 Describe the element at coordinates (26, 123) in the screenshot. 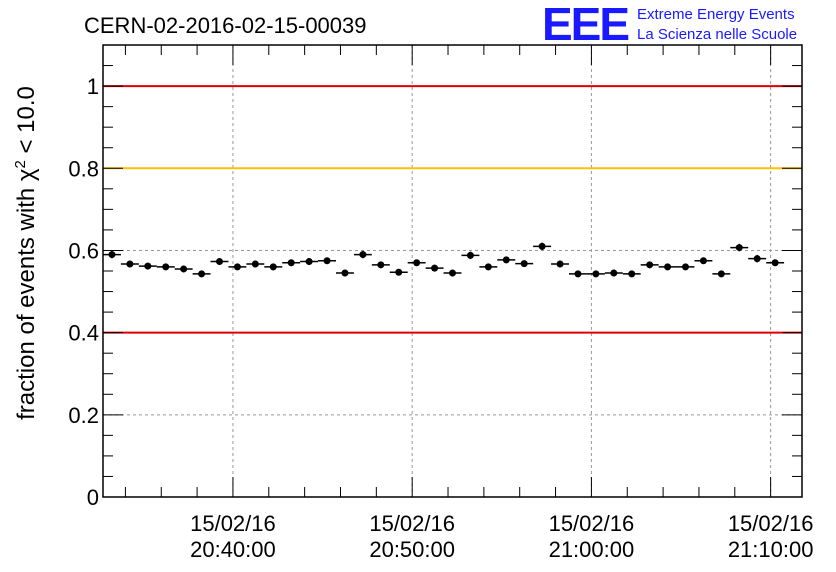

I see `y-axis-title-suffix: < 10.0` at that location.